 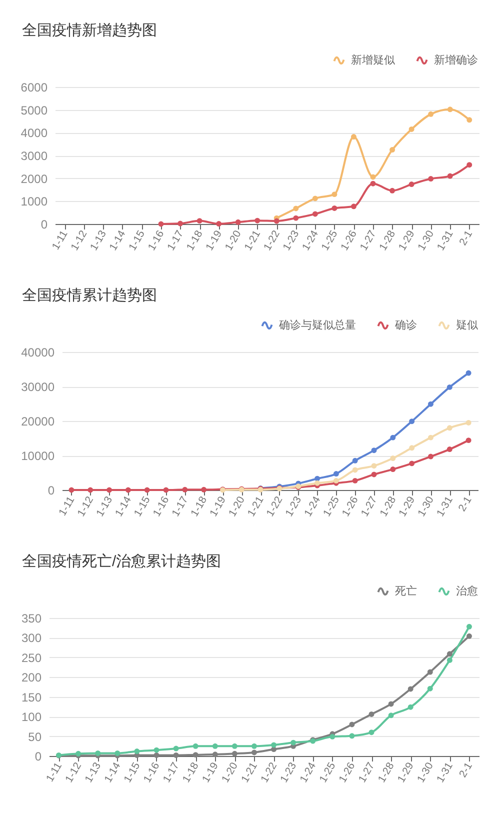 I want to click on legend-label: 确诊, so click(x=405, y=325).